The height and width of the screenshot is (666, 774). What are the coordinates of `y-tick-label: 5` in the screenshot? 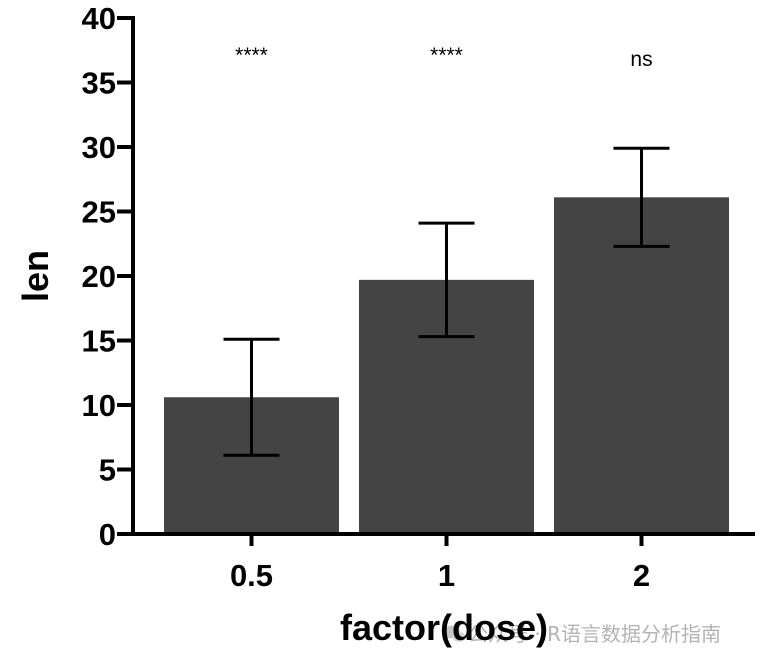 It's located at (107, 470).